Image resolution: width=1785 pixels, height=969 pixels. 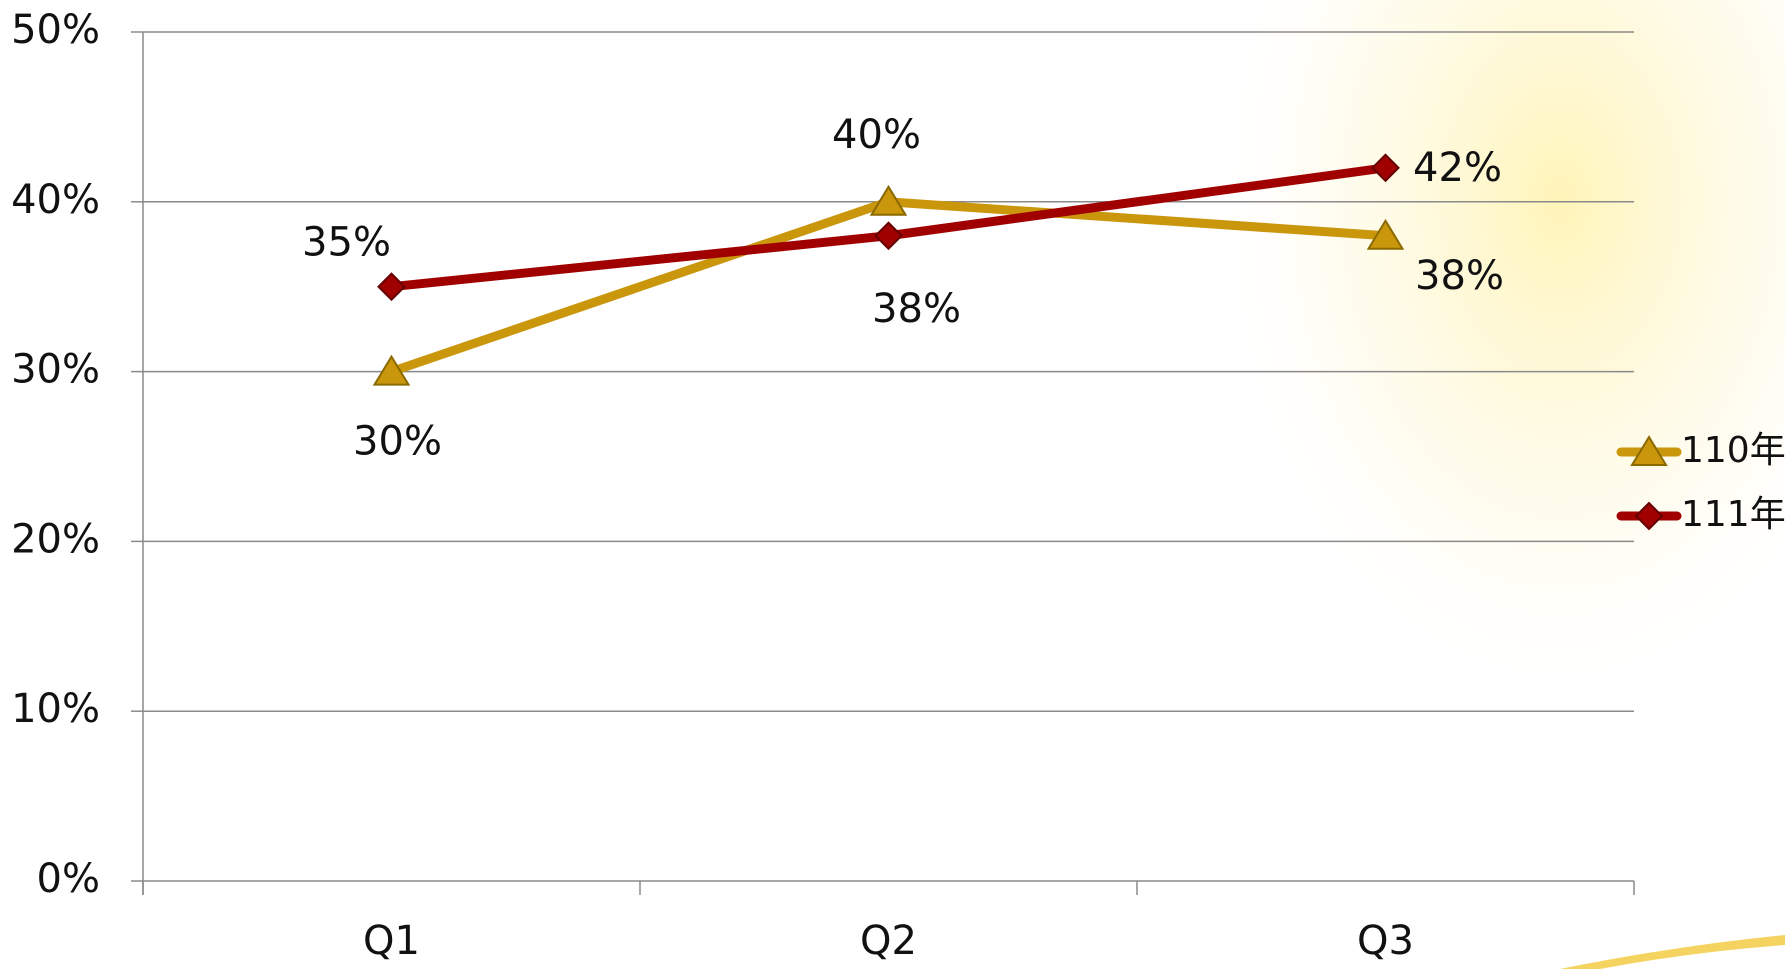 What do you see at coordinates (888, 941) in the screenshot?
I see `x-tick-label: Q2` at bounding box center [888, 941].